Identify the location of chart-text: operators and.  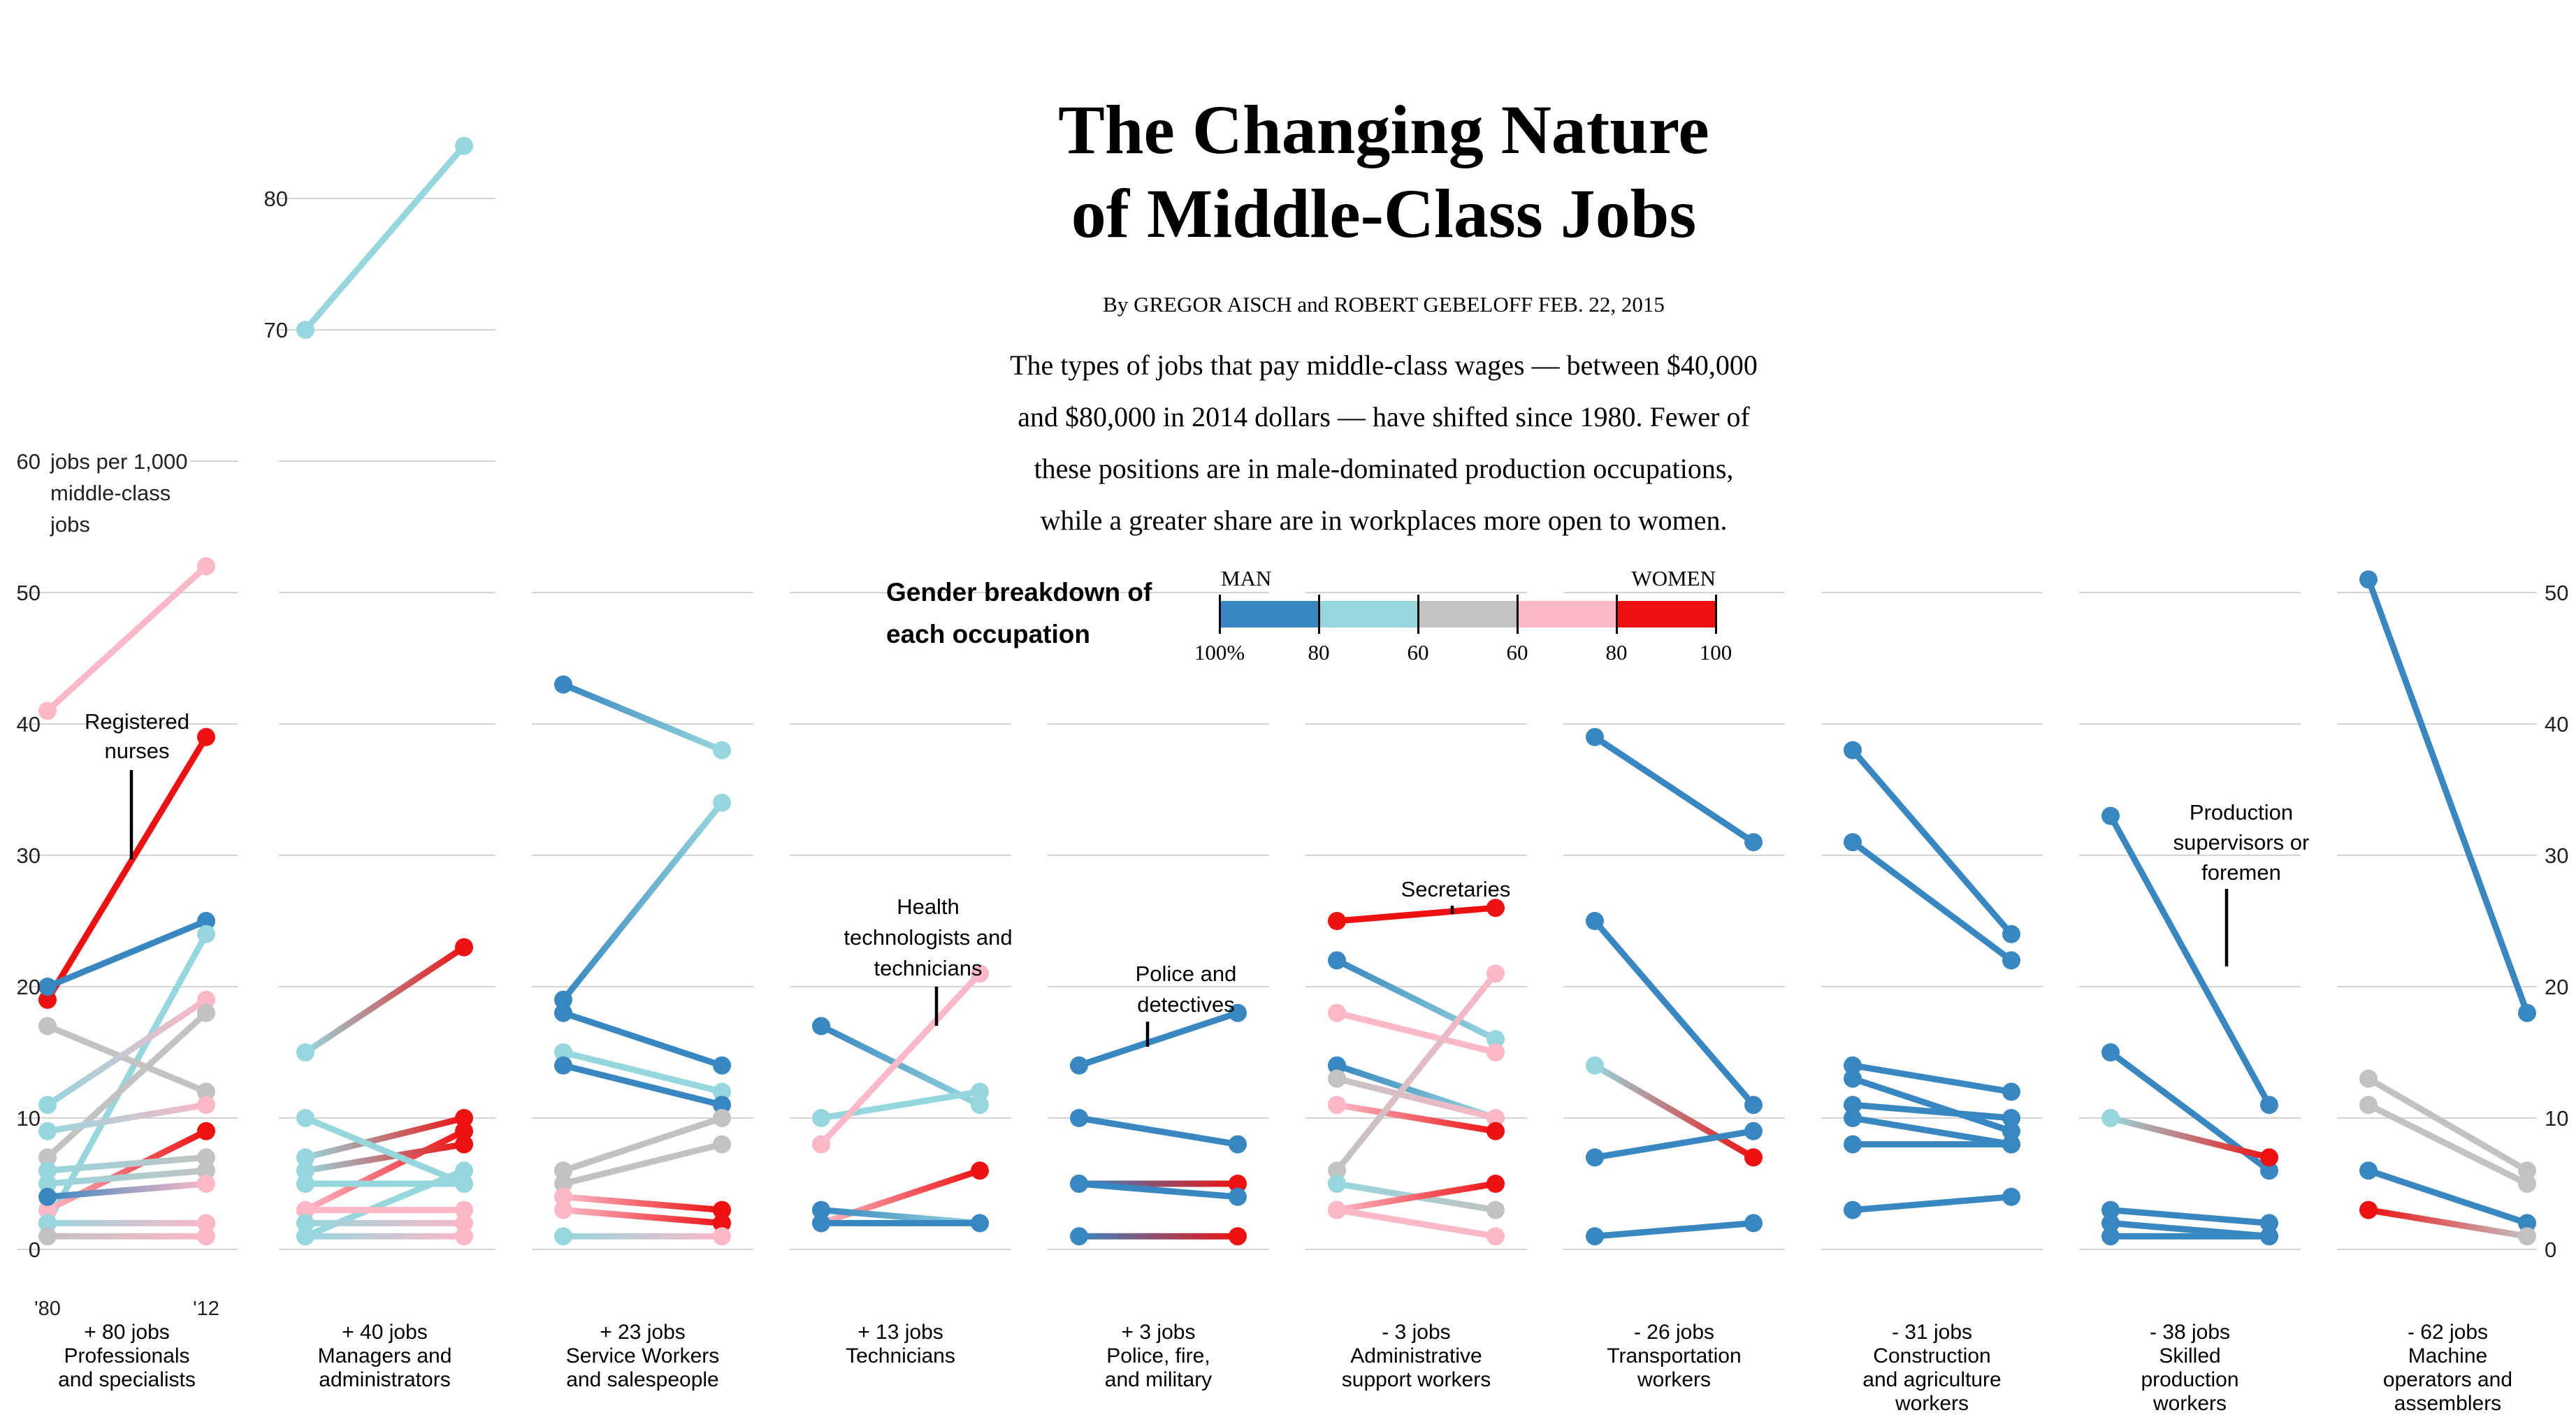
(2447, 1380).